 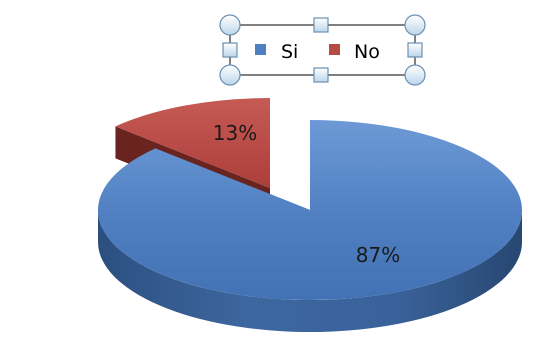 I want to click on legend-resize-handle-top, so click(x=321, y=25).